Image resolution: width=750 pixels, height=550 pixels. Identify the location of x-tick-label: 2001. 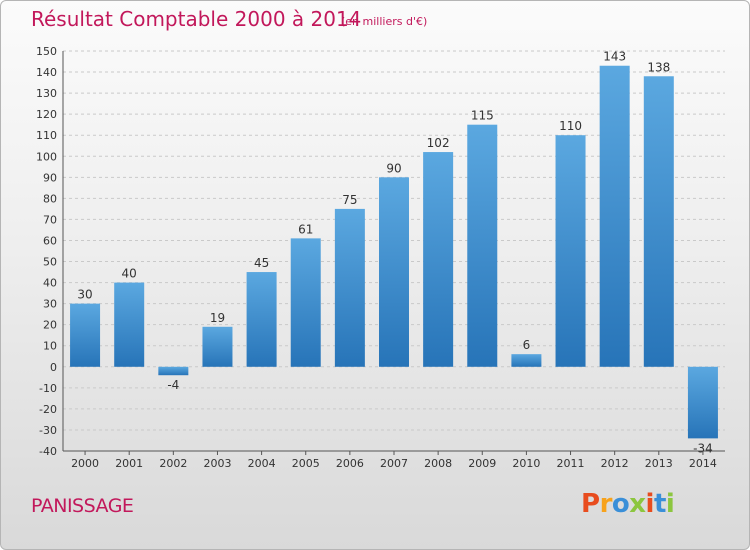
(129, 463).